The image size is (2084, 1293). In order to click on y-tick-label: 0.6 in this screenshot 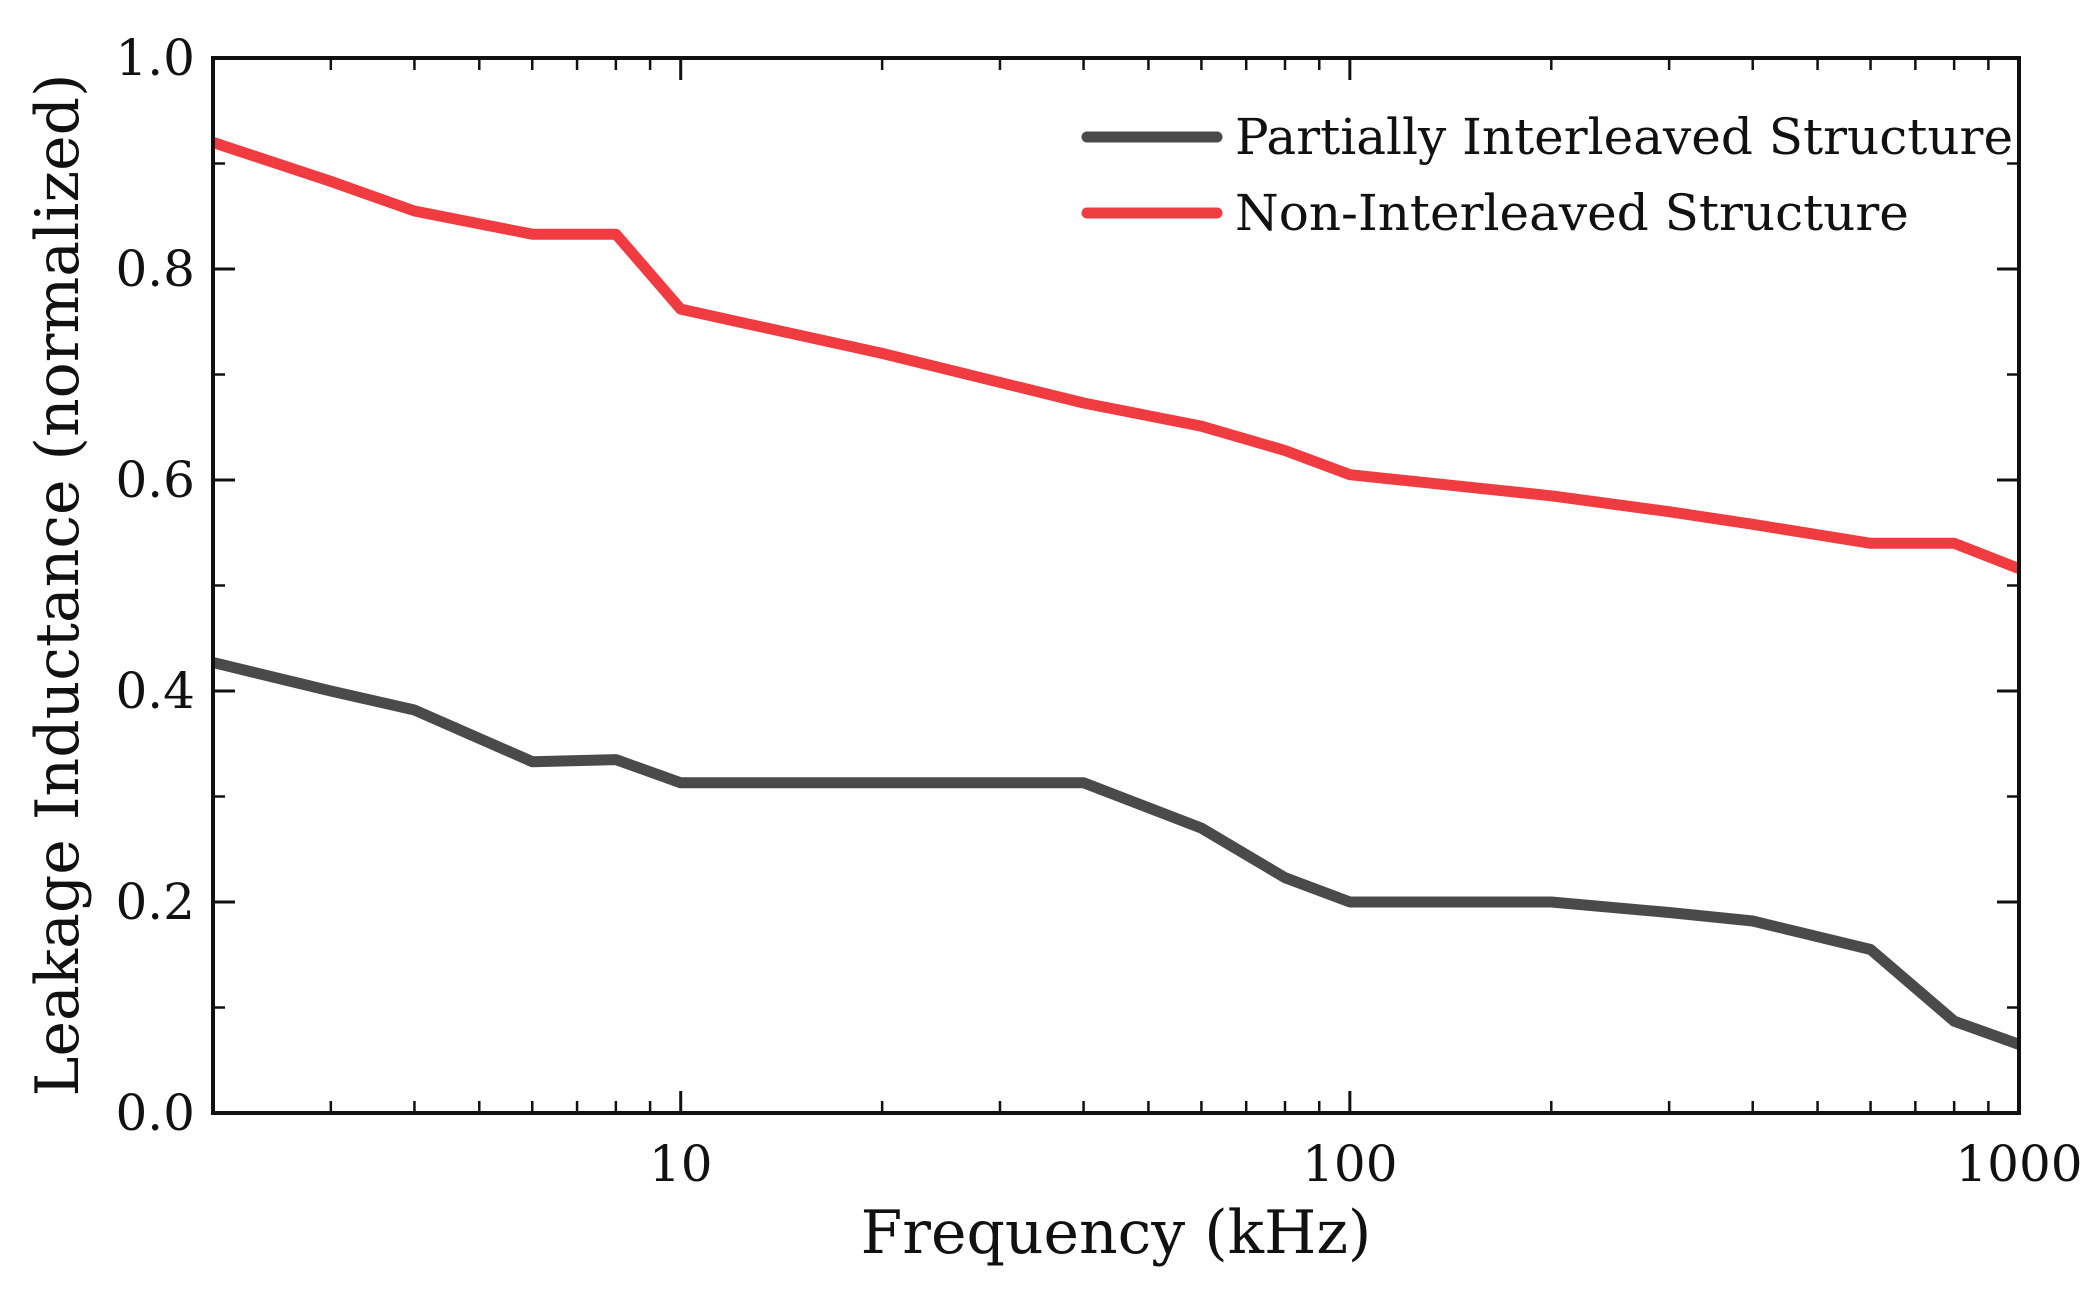, I will do `click(155, 480)`.